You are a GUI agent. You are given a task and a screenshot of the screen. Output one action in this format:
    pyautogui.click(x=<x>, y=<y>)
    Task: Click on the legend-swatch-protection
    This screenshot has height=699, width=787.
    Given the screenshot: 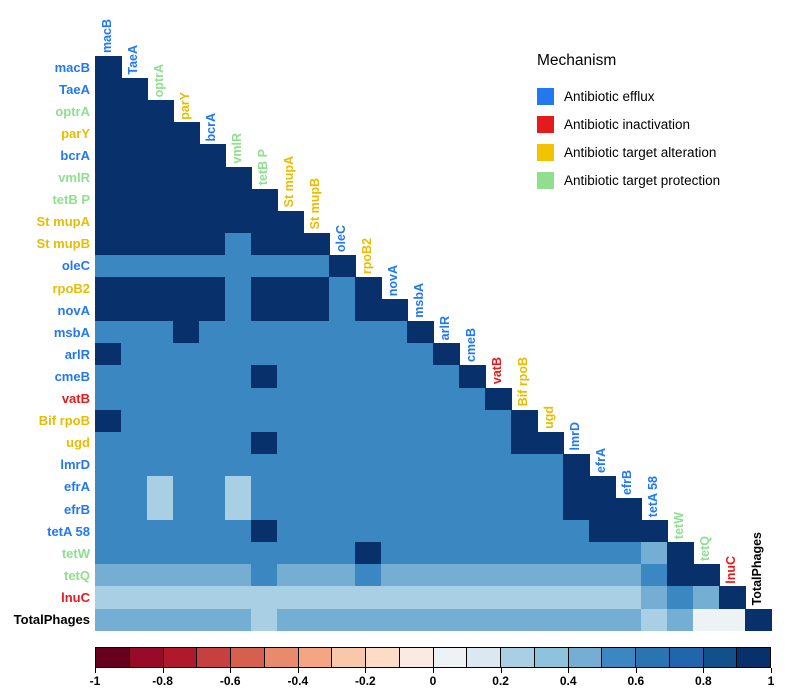 What is the action you would take?
    pyautogui.click(x=545, y=180)
    